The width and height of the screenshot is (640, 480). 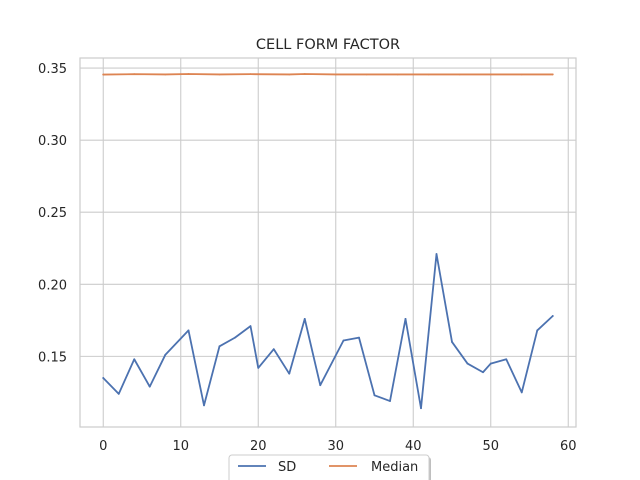 What do you see at coordinates (490, 446) in the screenshot?
I see `x-tick-label: 50` at bounding box center [490, 446].